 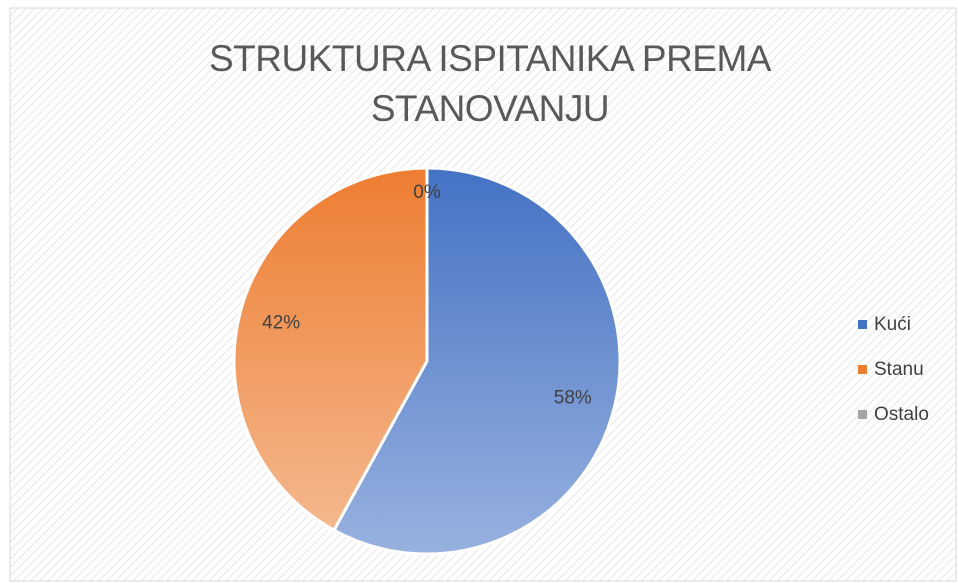 What do you see at coordinates (330, 349) in the screenshot?
I see `pie-slice` at bounding box center [330, 349].